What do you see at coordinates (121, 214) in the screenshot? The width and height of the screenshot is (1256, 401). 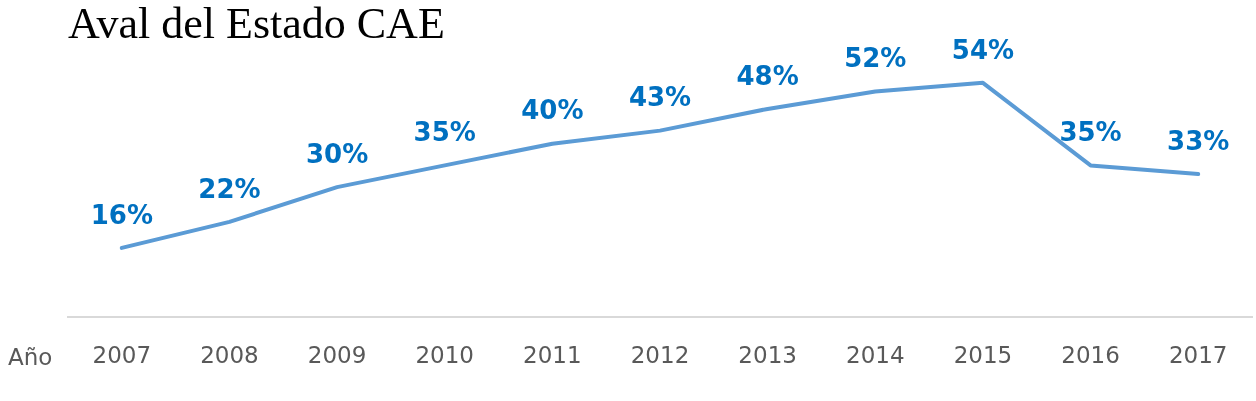 I see `data-label: 16%` at bounding box center [121, 214].